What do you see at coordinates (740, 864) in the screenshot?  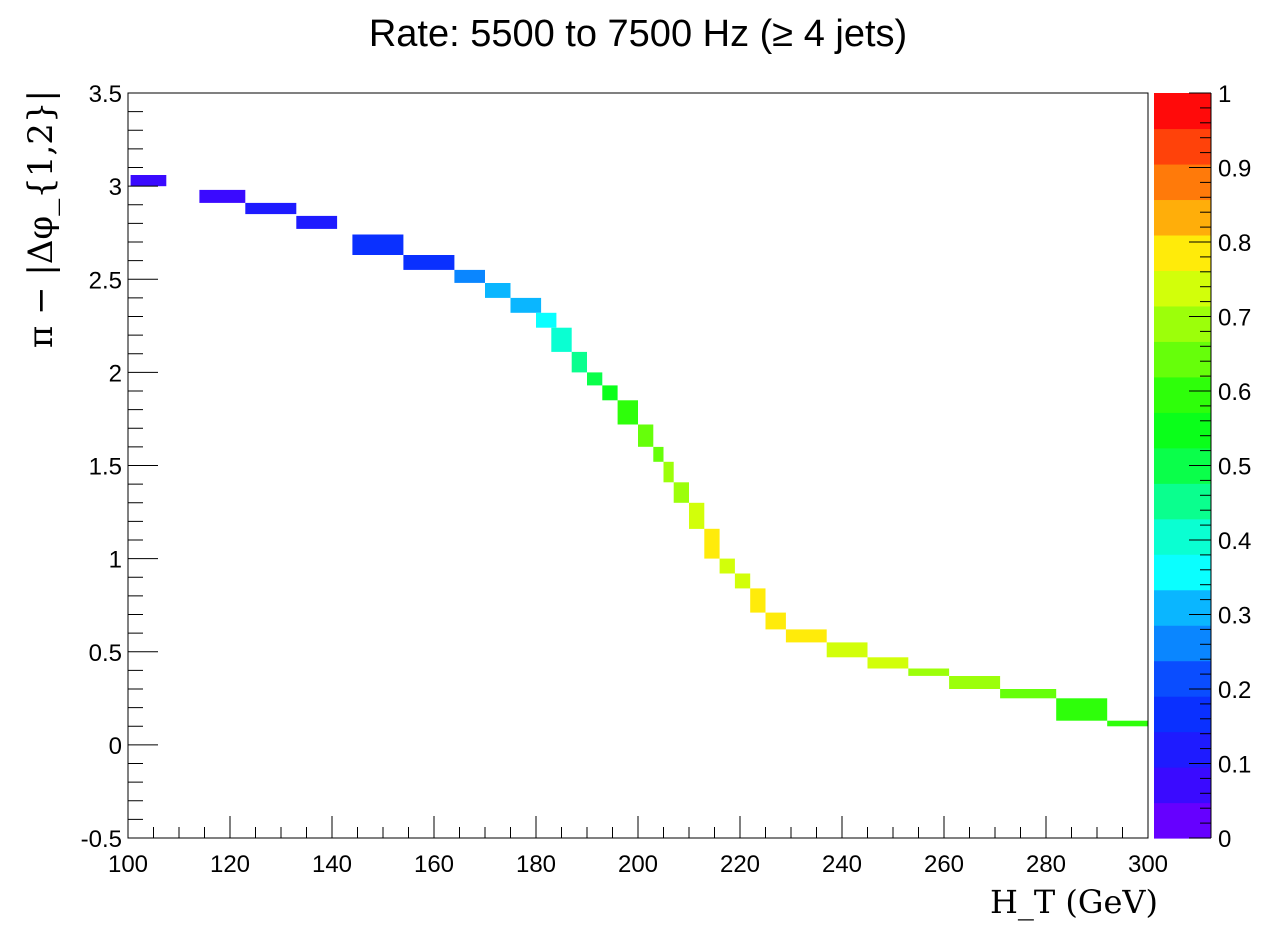 I see `x-tick-label: 220` at bounding box center [740, 864].